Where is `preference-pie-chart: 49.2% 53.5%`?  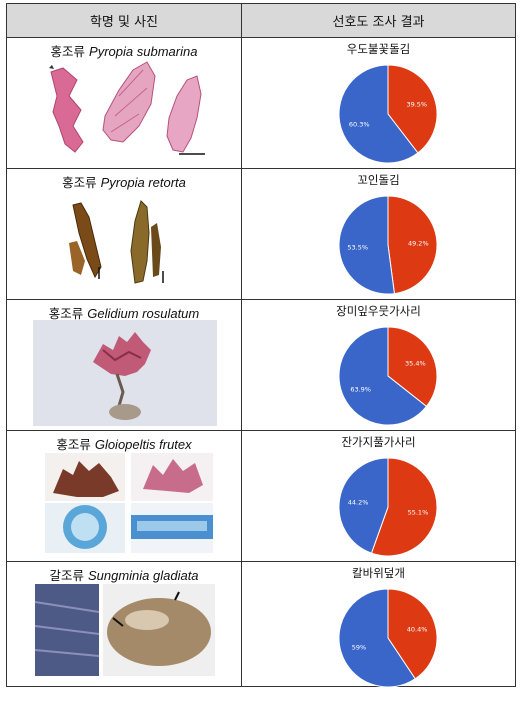 preference-pie-chart: 49.2% 53.5% is located at coordinates (388, 245).